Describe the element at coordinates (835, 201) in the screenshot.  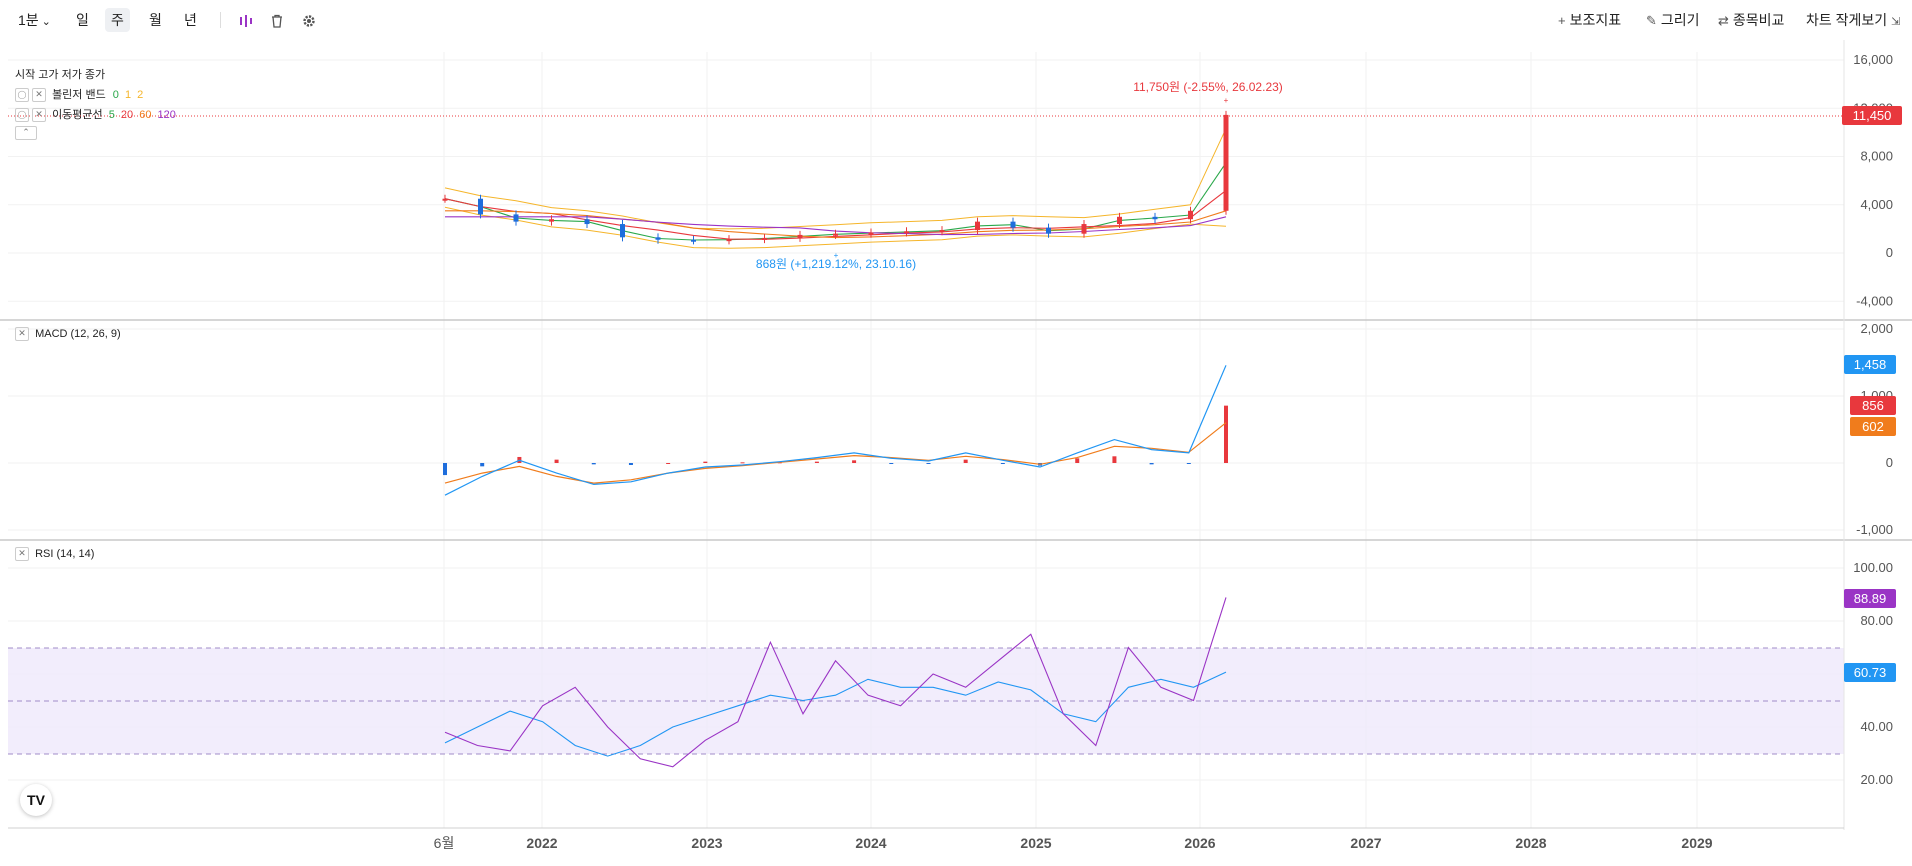
I see `ma5-line` at that location.